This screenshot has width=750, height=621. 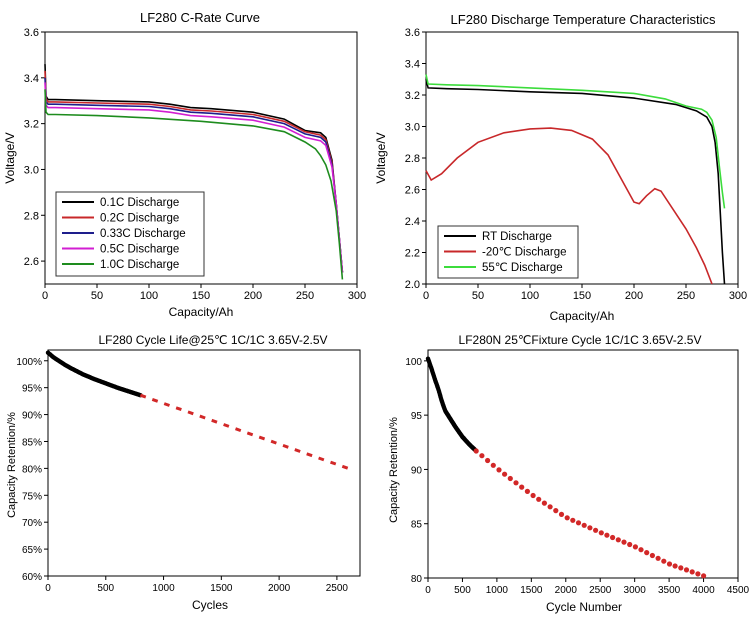 I want to click on chart-cycle1-xtick-label: 2000, so click(x=279, y=588).